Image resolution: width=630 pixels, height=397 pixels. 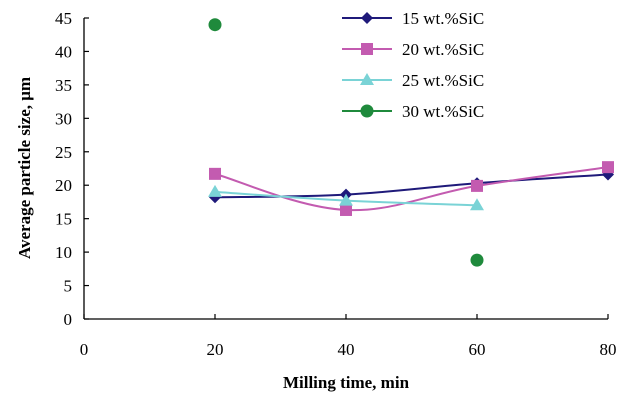 I want to click on legend-label: 20 wt.%SiC, so click(x=443, y=49).